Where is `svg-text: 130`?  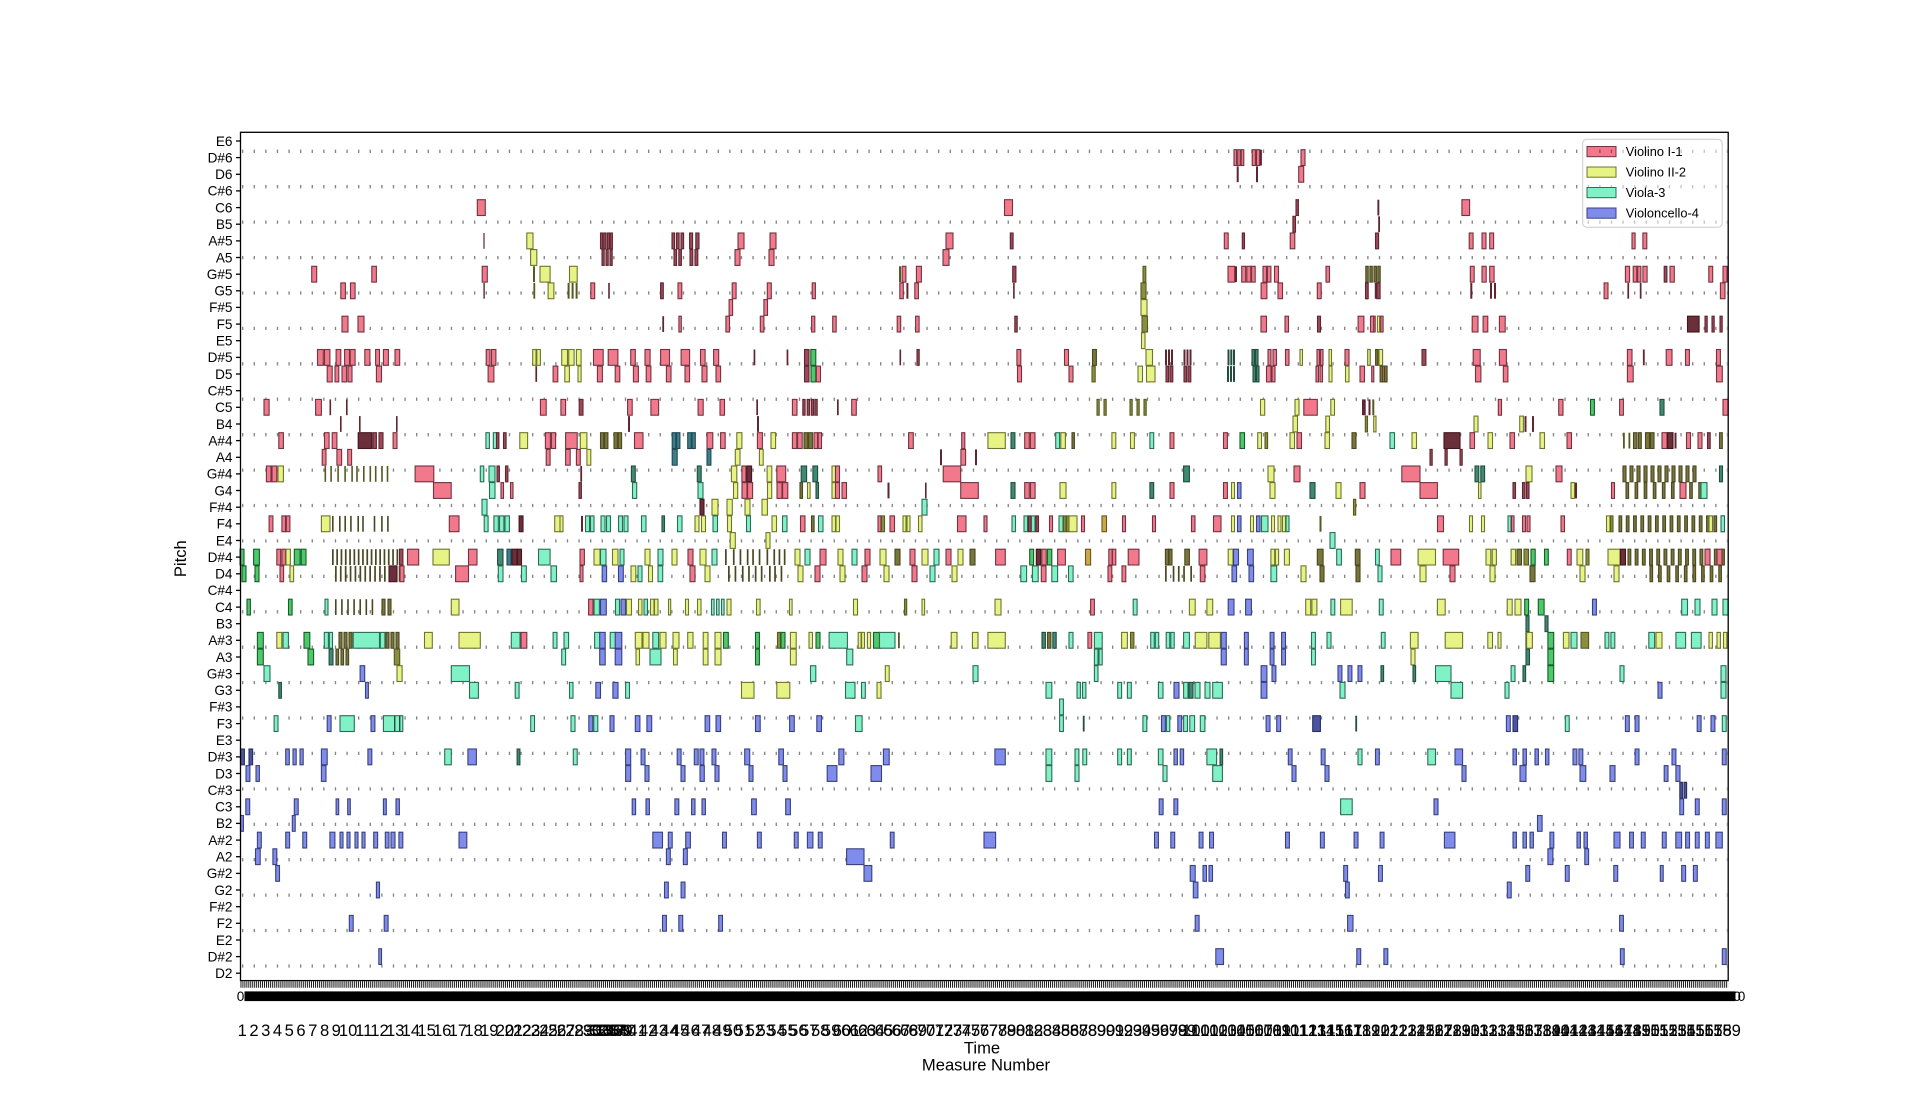
svg-text: 130 is located at coordinates (1466, 1030).